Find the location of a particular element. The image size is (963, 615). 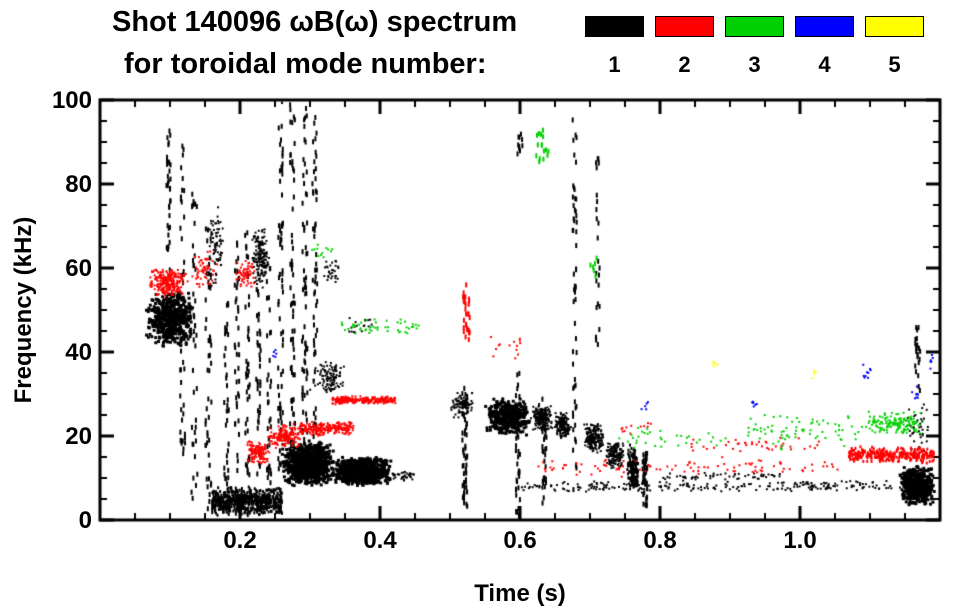

legend-label-mode-1: 1 is located at coordinates (614, 64).